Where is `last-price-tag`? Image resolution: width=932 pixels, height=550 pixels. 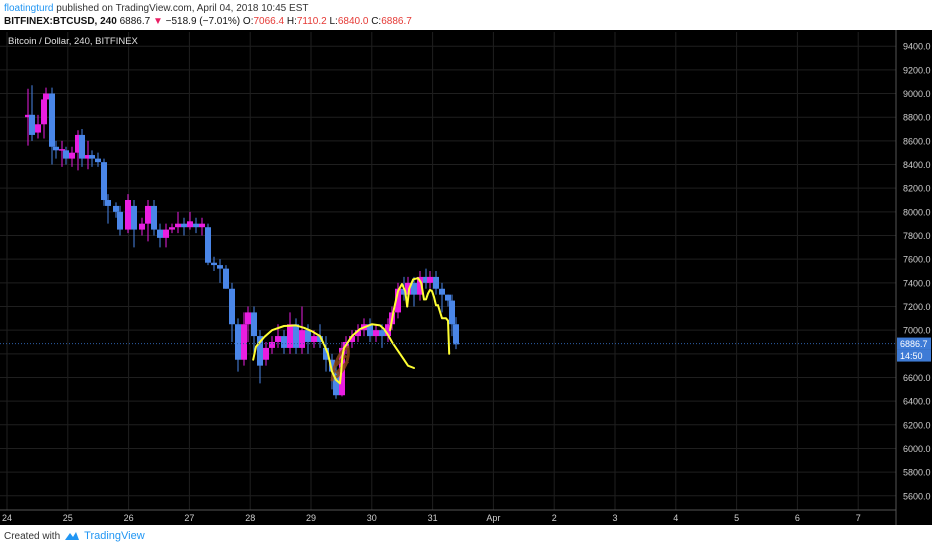 last-price-tag is located at coordinates (914, 343).